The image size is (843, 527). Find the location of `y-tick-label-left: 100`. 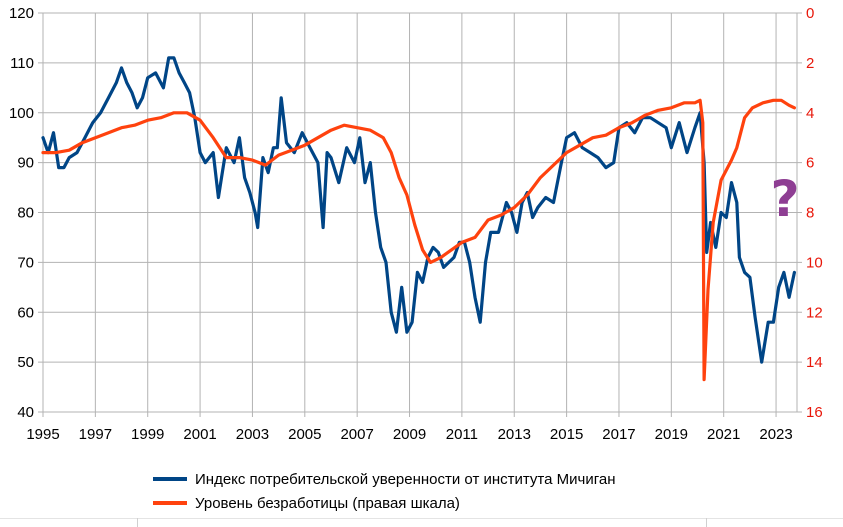

y-tick-label-left: 100 is located at coordinates (21, 113).